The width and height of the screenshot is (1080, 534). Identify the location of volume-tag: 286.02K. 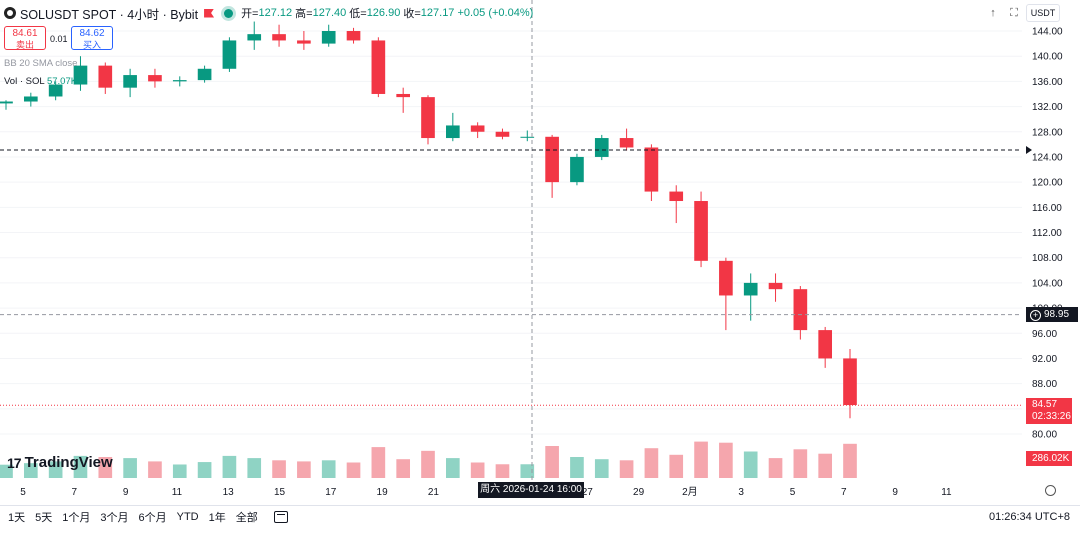
(1049, 458).